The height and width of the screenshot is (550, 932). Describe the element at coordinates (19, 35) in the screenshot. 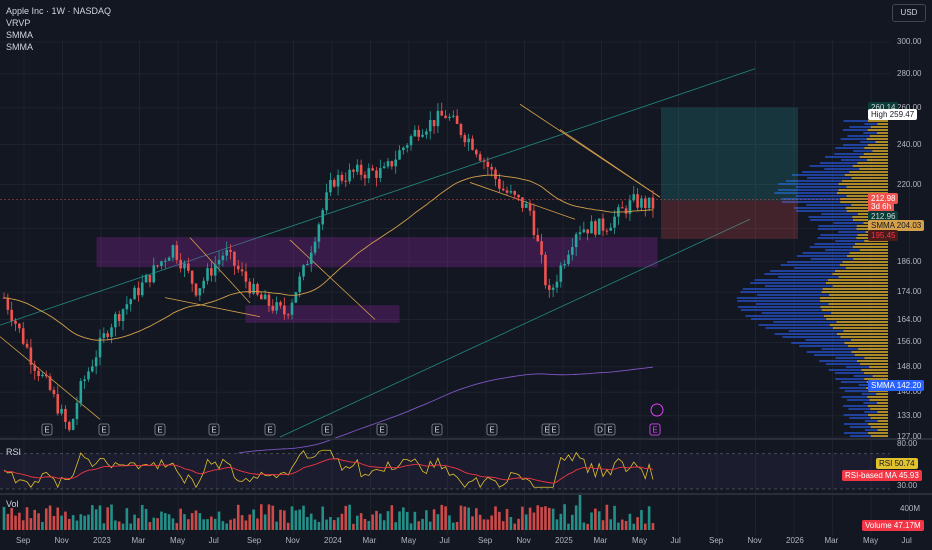

I see `indicator-smma-1: SMMA` at that location.